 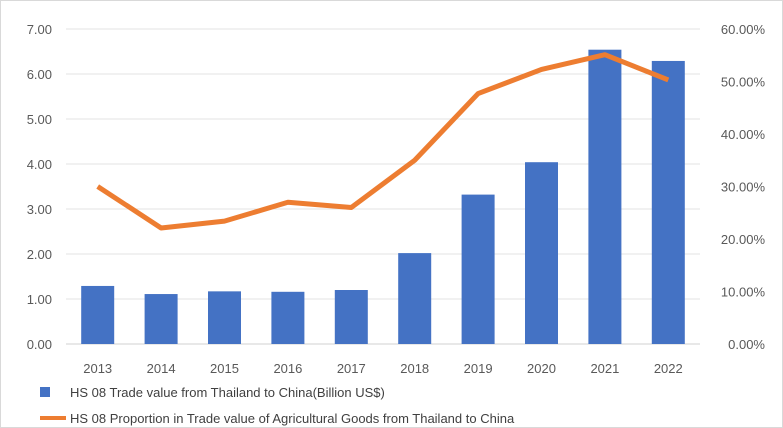 I want to click on y2-tick-label: 40.00%, so click(x=743, y=134).